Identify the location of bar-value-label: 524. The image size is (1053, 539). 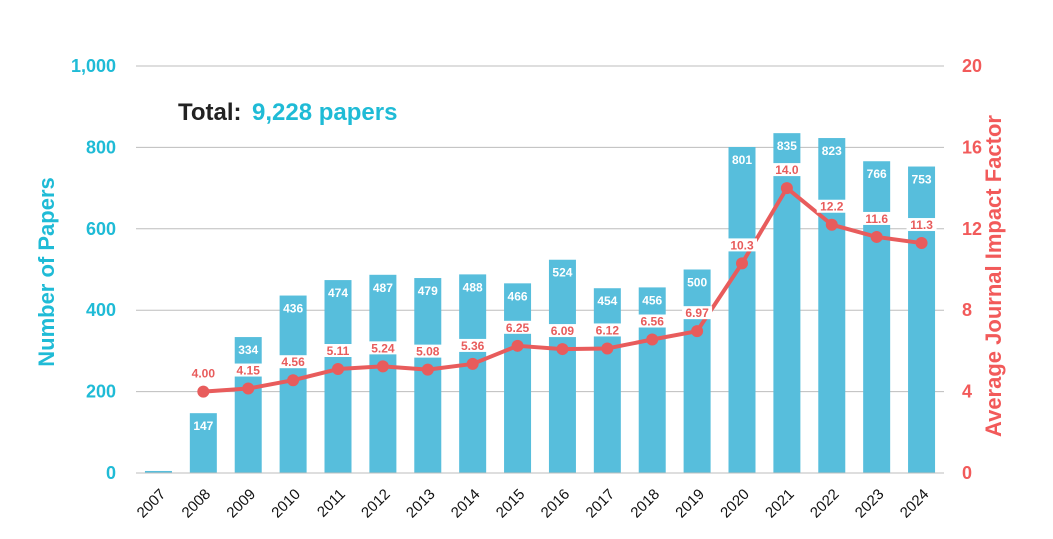
(562, 273).